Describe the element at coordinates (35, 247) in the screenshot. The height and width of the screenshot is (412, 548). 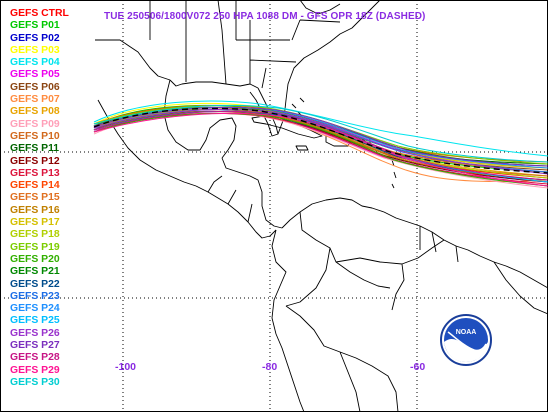
I see `legend-item: GEFS P19` at that location.